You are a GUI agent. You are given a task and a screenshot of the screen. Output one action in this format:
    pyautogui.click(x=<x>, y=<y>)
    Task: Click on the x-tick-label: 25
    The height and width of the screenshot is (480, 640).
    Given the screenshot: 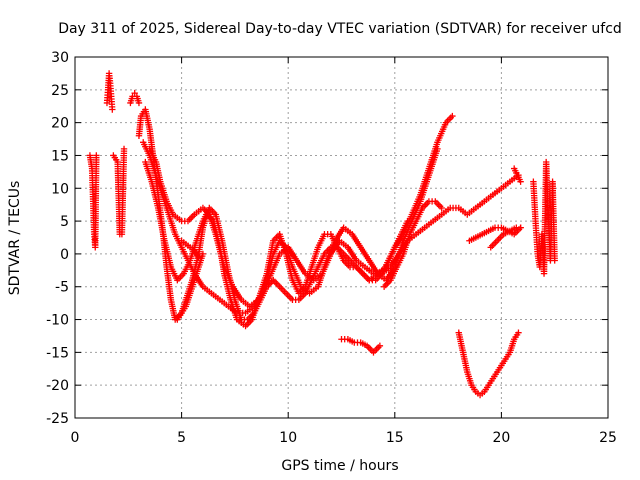 What is the action you would take?
    pyautogui.click(x=608, y=438)
    